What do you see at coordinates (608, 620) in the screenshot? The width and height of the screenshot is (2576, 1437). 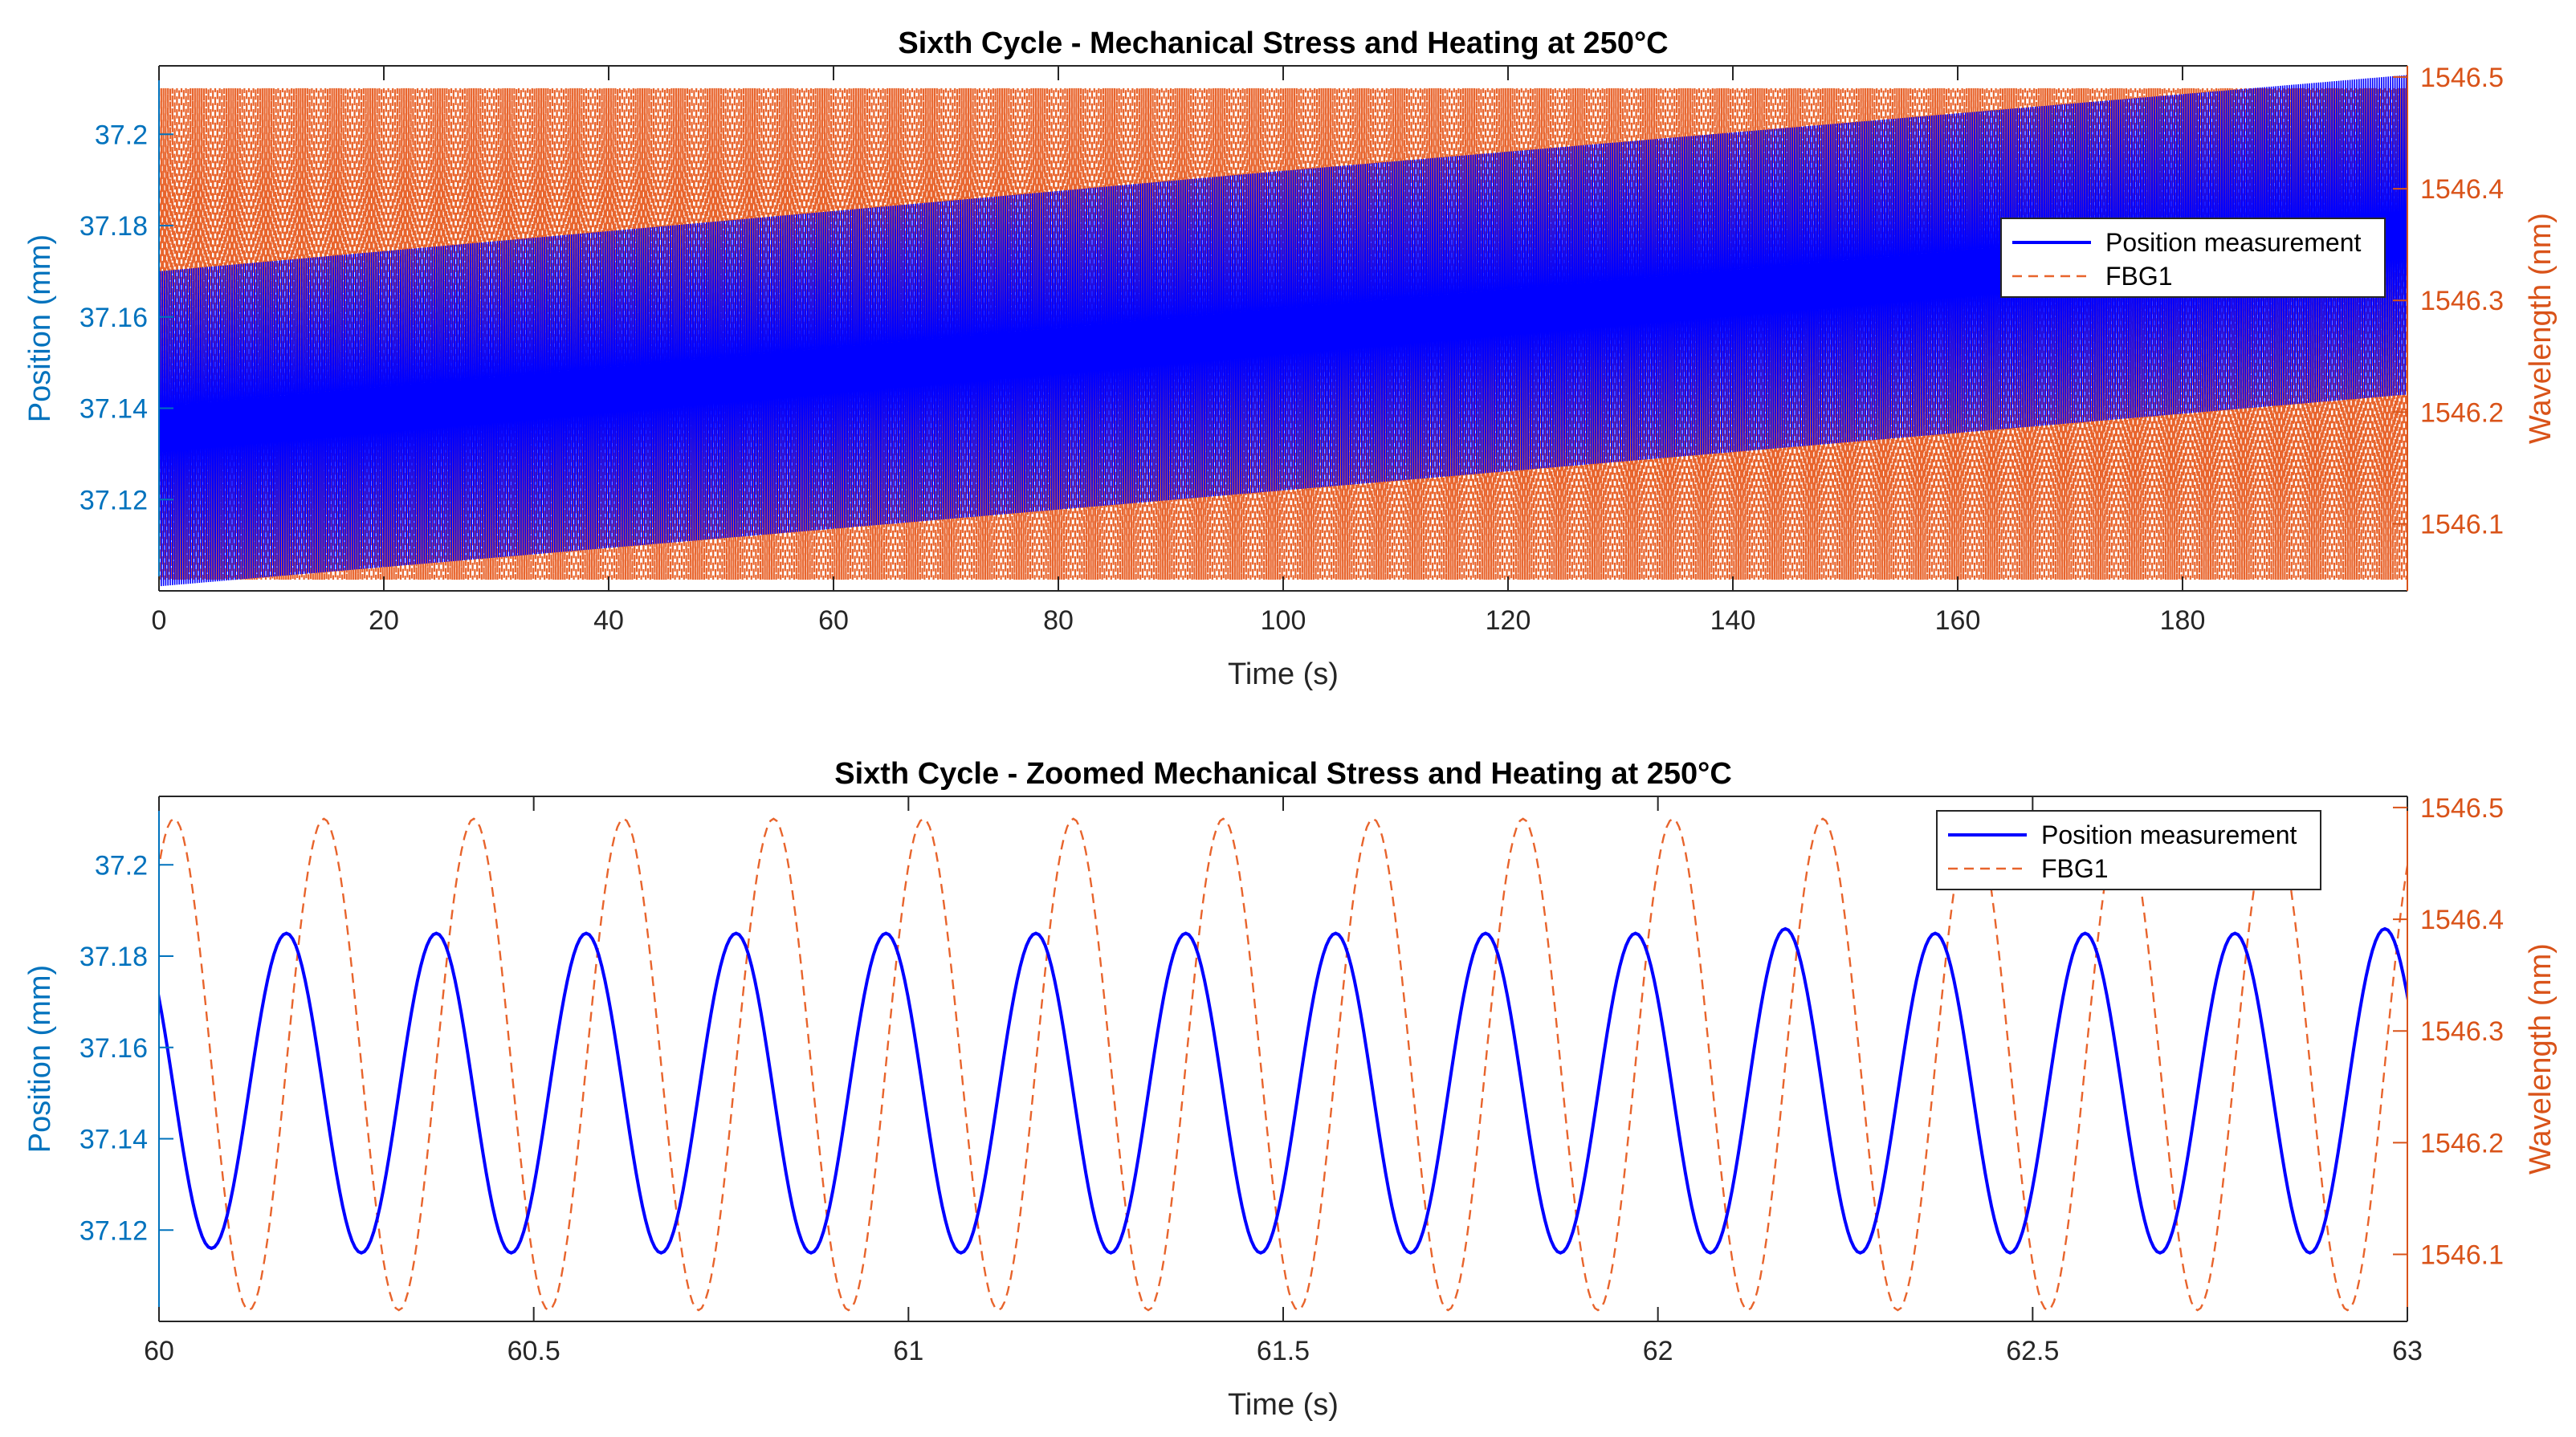 I see `x-tick-label: 40` at bounding box center [608, 620].